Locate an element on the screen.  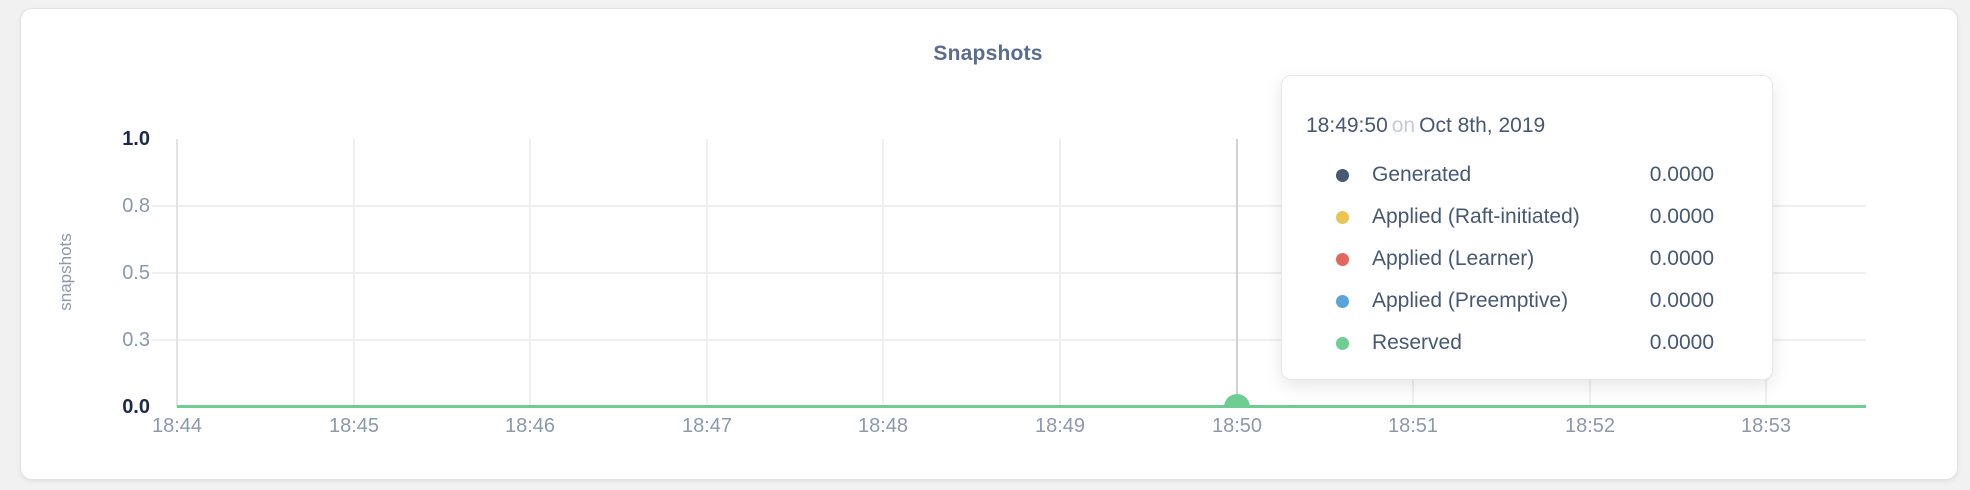
y-tick-label: 0.5 is located at coordinates (136, 273).